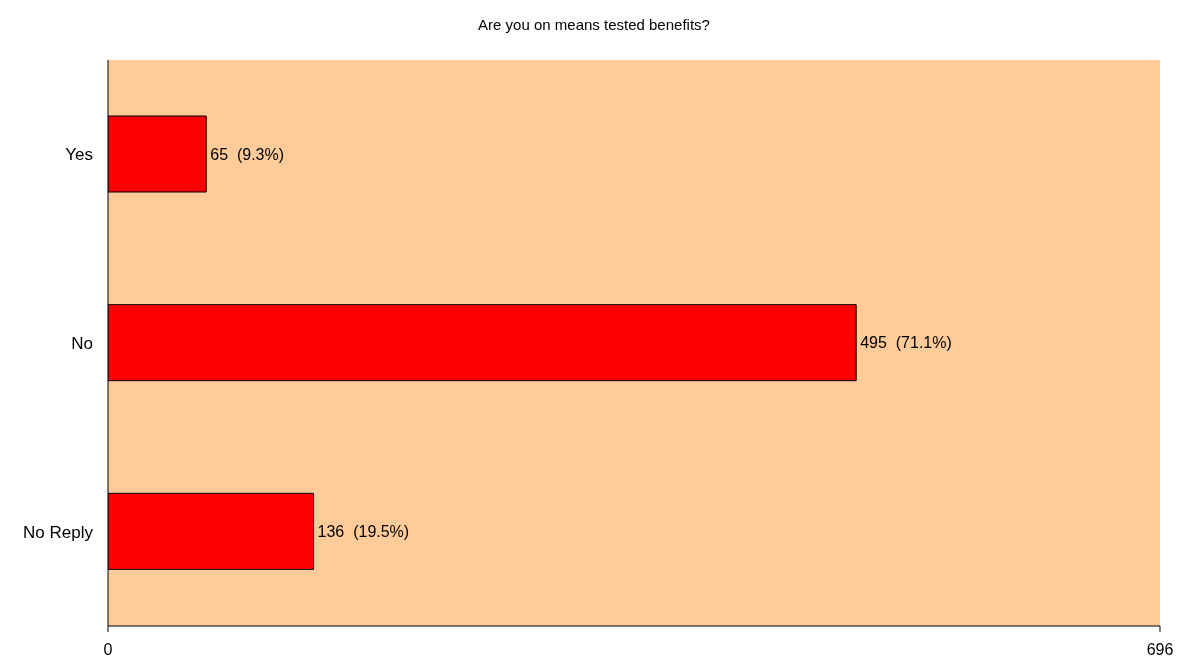 Image resolution: width=1188 pixels, height=663 pixels. Describe the element at coordinates (58, 532) in the screenshot. I see `y-tick-label: No Reply` at that location.